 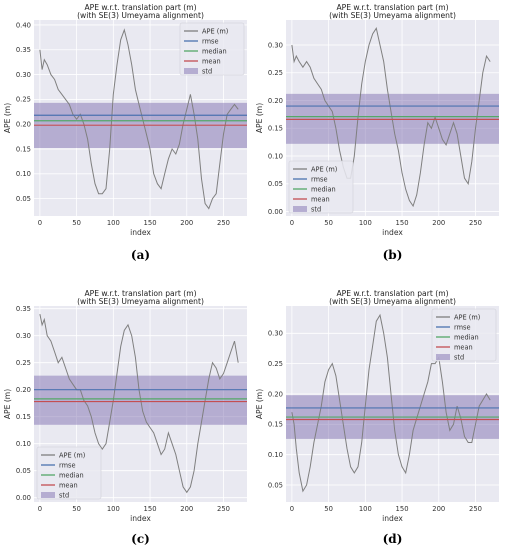 I want to click on panel-caption: (c), so click(x=140, y=539).